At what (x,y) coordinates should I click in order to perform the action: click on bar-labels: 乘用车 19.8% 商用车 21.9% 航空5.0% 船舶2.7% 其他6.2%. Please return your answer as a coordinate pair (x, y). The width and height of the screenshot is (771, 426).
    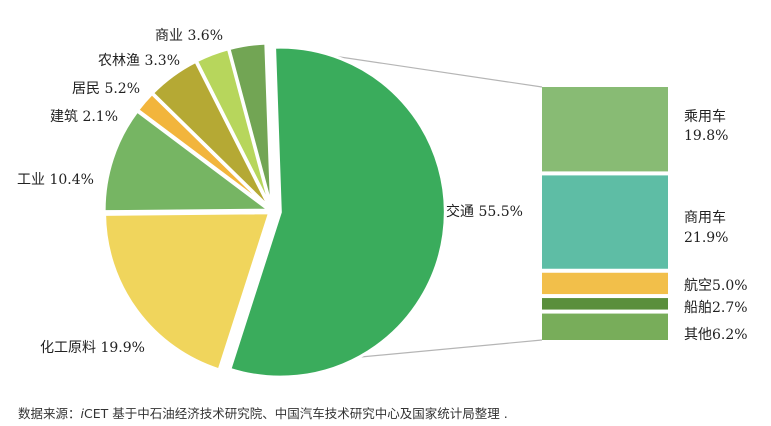
    Looking at the image, I should click on (716, 225).